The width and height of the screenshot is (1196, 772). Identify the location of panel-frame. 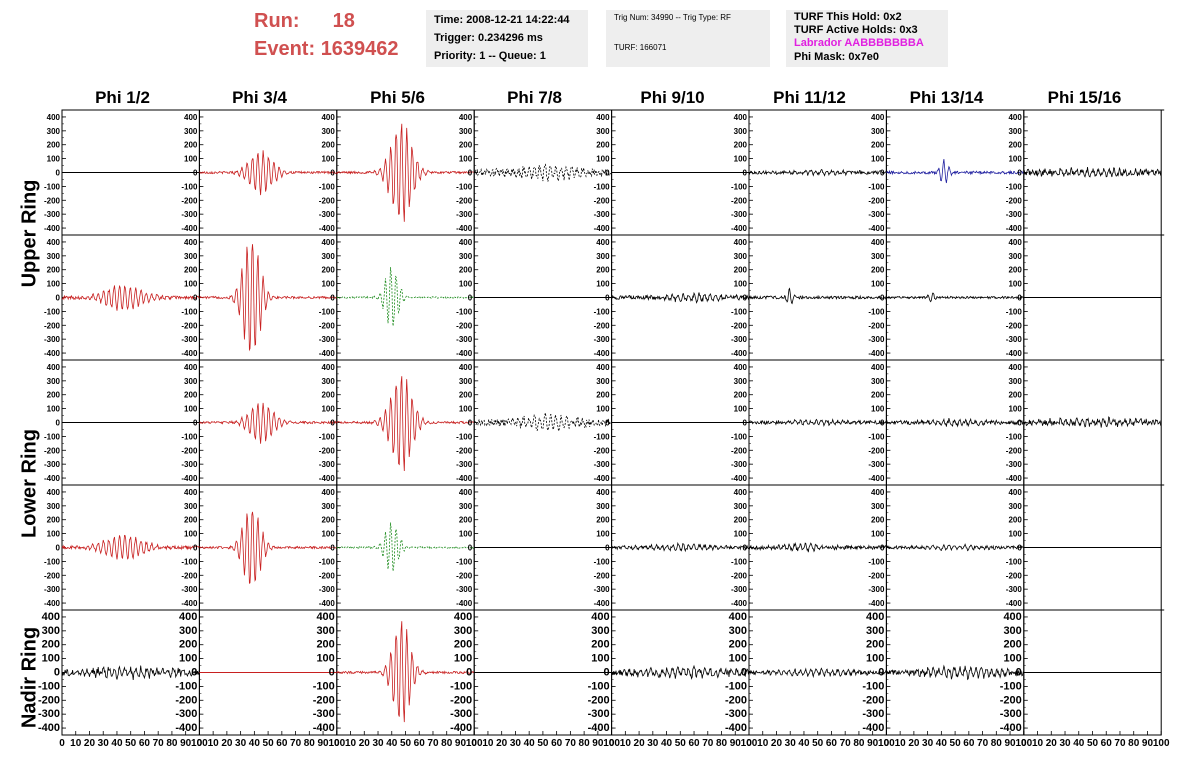
(680, 547).